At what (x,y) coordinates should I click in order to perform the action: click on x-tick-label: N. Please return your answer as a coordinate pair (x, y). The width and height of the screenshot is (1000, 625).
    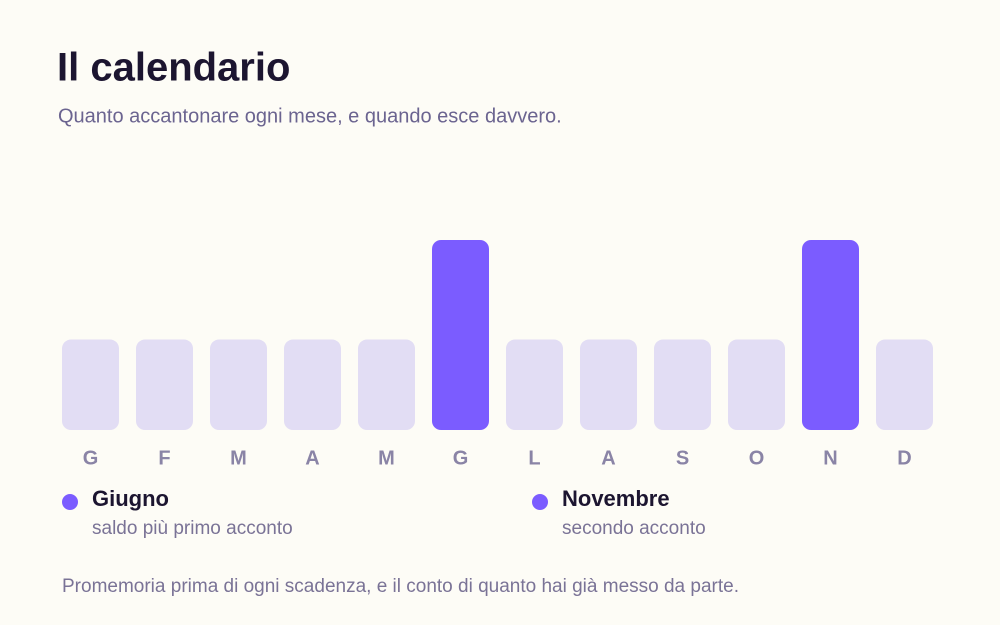
    Looking at the image, I should click on (830, 458).